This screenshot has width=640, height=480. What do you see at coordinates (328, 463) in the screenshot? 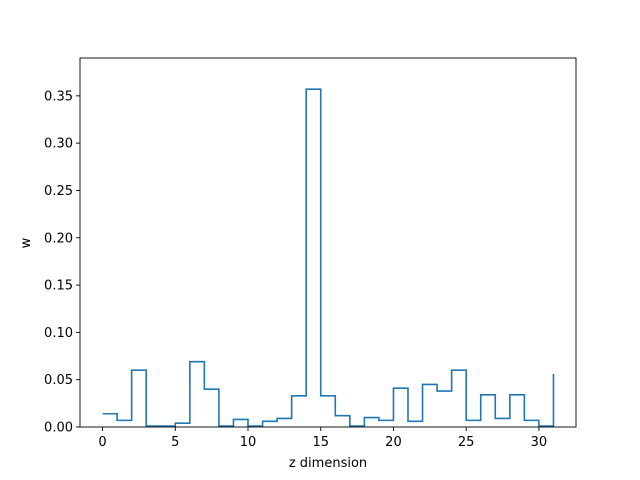
I see `x-axis-label: z dimension` at bounding box center [328, 463].